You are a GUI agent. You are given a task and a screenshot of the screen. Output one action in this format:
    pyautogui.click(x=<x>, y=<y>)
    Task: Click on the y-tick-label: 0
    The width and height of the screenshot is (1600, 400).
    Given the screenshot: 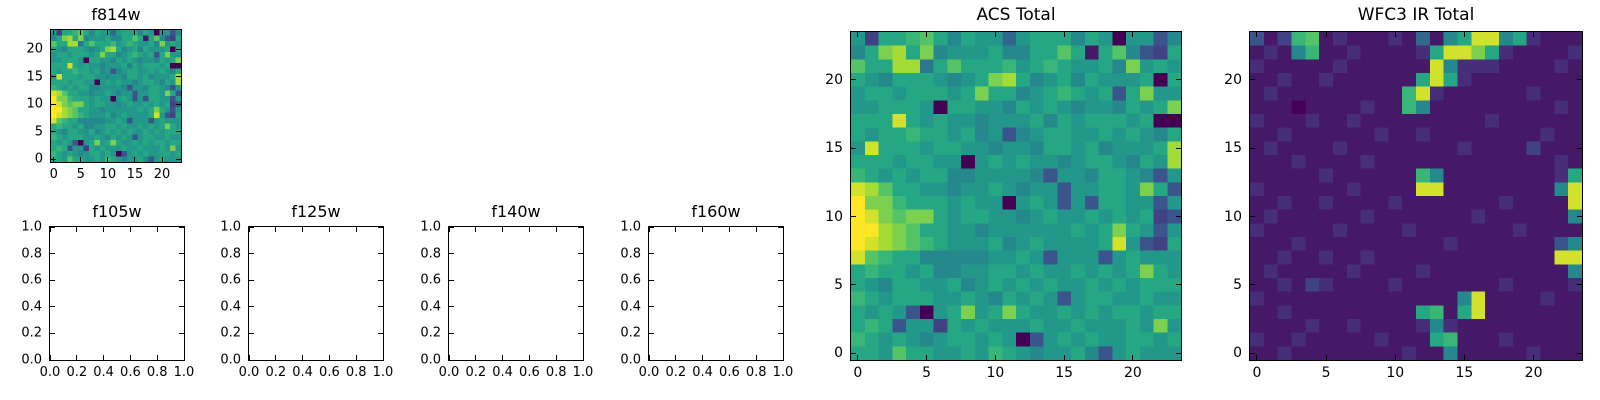 What is the action you would take?
    pyautogui.click(x=1237, y=353)
    